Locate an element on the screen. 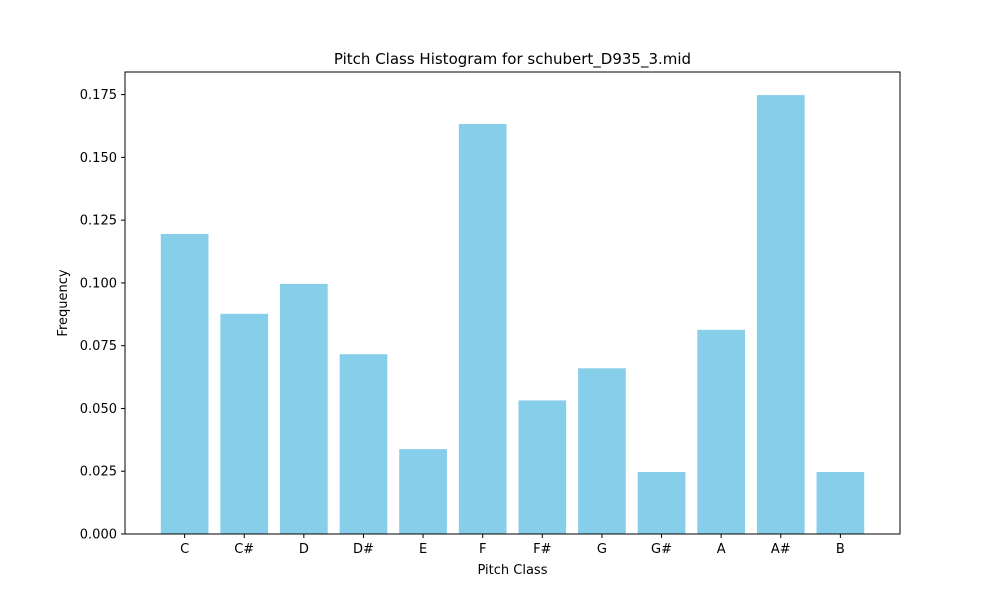 This screenshot has height=600, width=1000. x-tick-label: B is located at coordinates (840, 549).